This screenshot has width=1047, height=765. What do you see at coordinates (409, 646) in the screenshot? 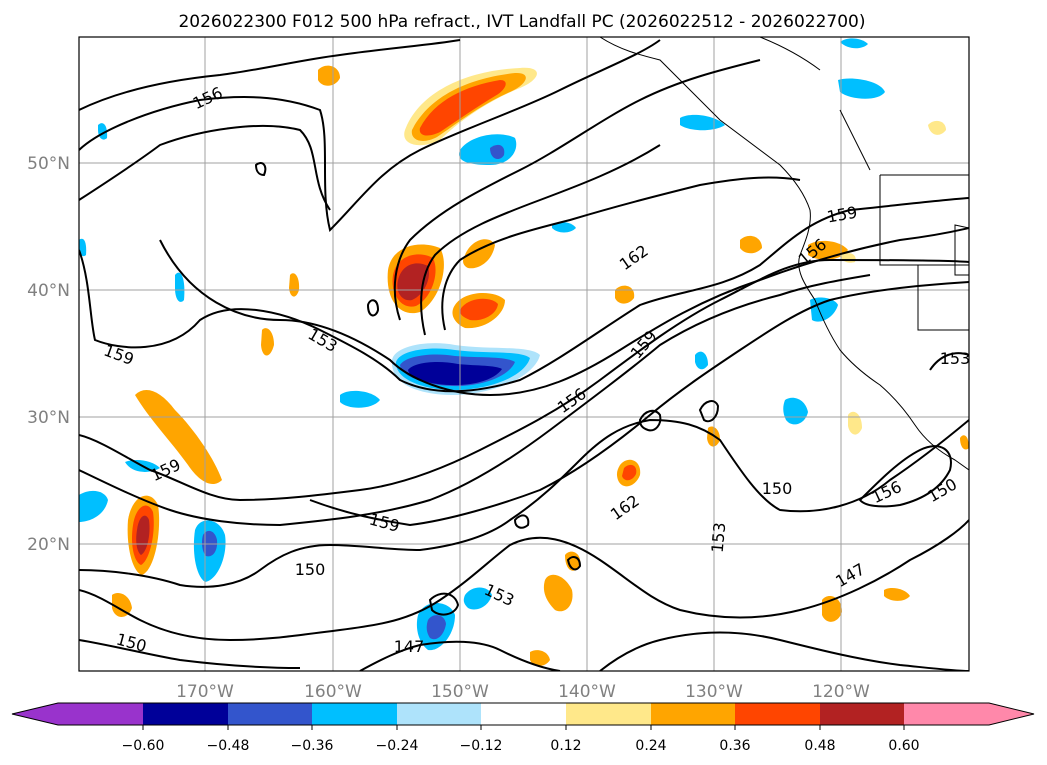
I see `contour-label: 147` at bounding box center [409, 646].